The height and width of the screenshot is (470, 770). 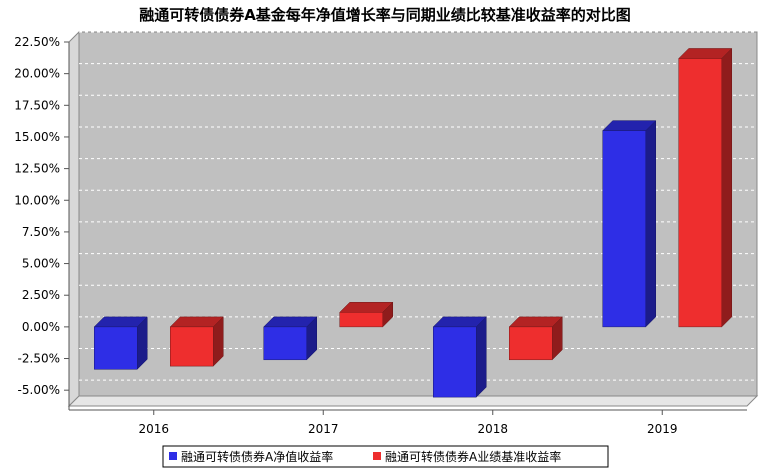 What do you see at coordinates (41, 232) in the screenshot?
I see `y-tick-label: 7.50%` at bounding box center [41, 232].